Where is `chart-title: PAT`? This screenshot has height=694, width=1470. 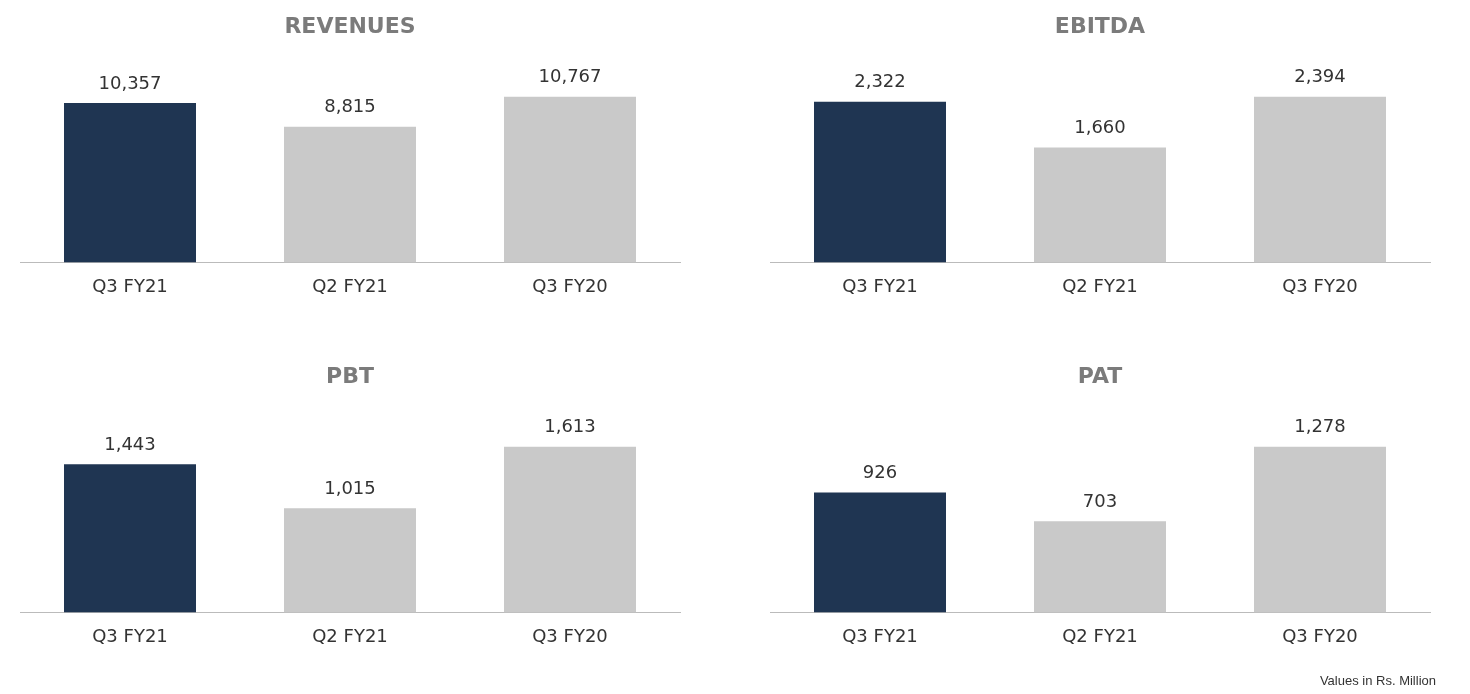
chart-title: PAT is located at coordinates (1100, 375).